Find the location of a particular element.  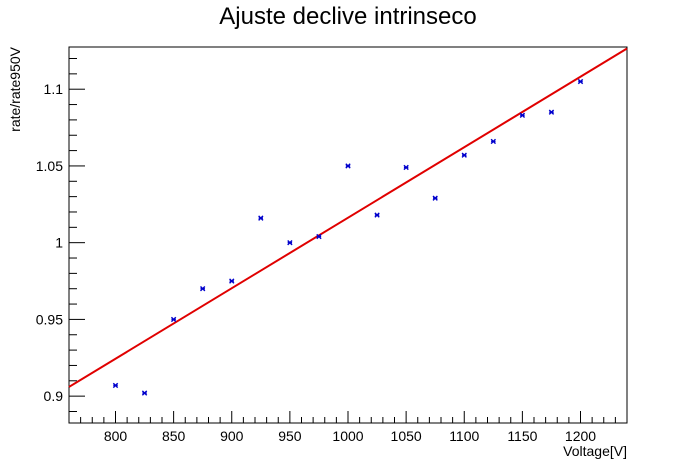

x-tick-label: 1050 is located at coordinates (406, 436).